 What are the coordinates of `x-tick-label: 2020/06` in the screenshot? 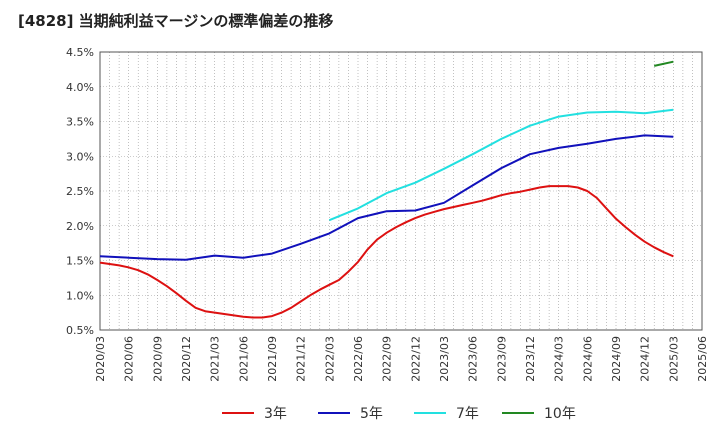 It's located at (129, 359).